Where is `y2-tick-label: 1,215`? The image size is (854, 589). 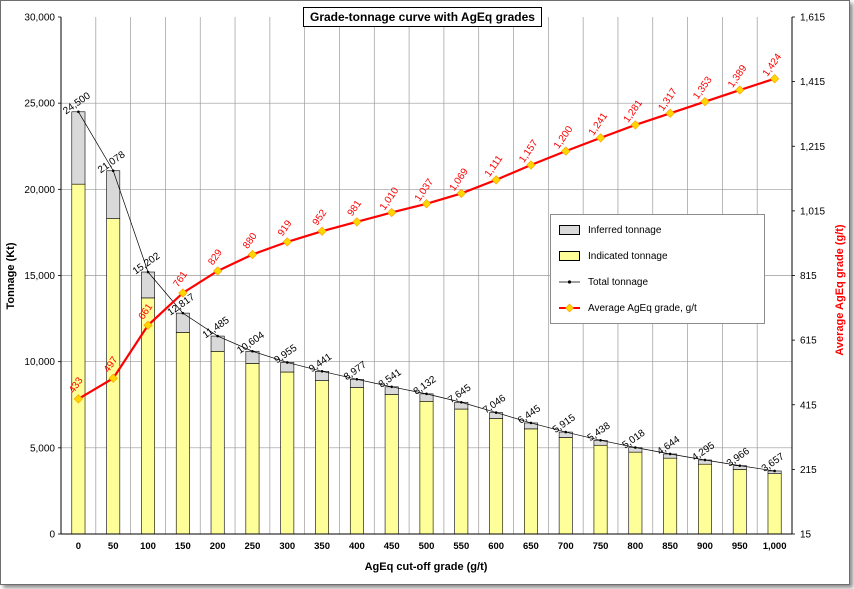 y2-tick-label: 1,215 is located at coordinates (812, 147).